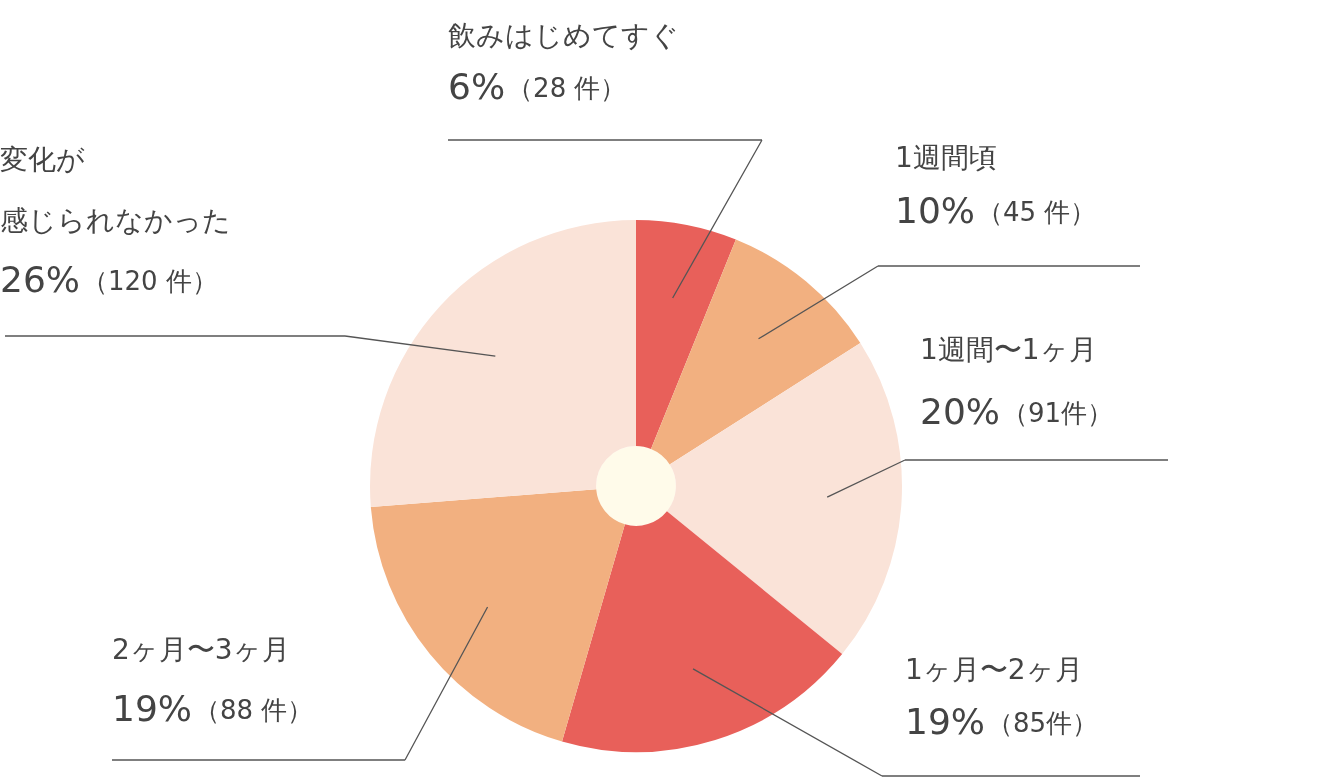  What do you see at coordinates (994, 670) in the screenshot?
I see `slice-label: 1ヶ月〜2ヶ月` at bounding box center [994, 670].